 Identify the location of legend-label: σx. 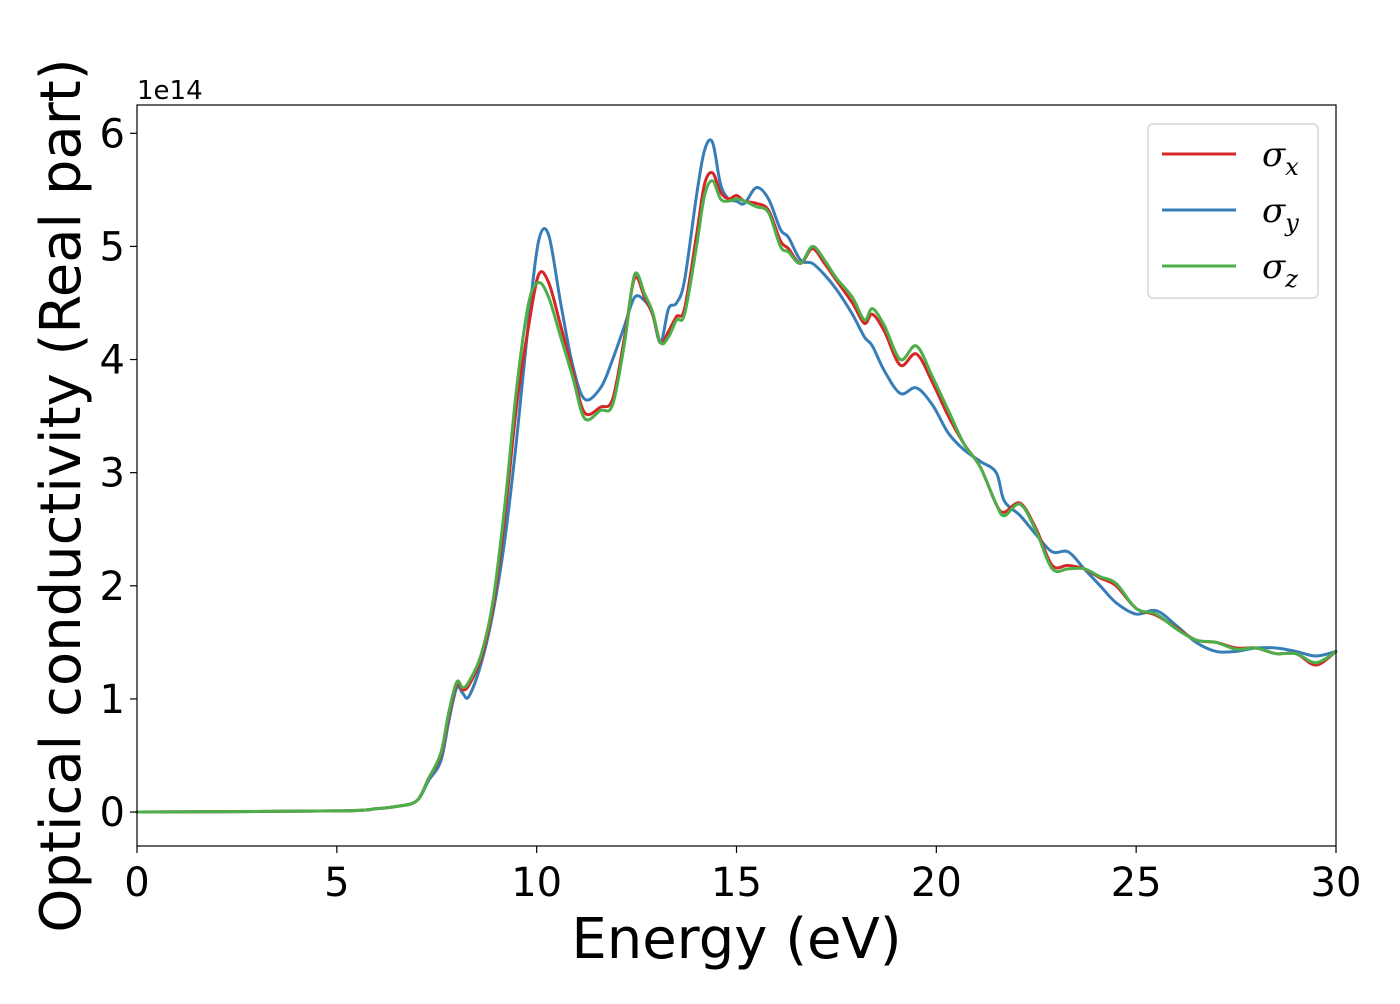
(1280, 158).